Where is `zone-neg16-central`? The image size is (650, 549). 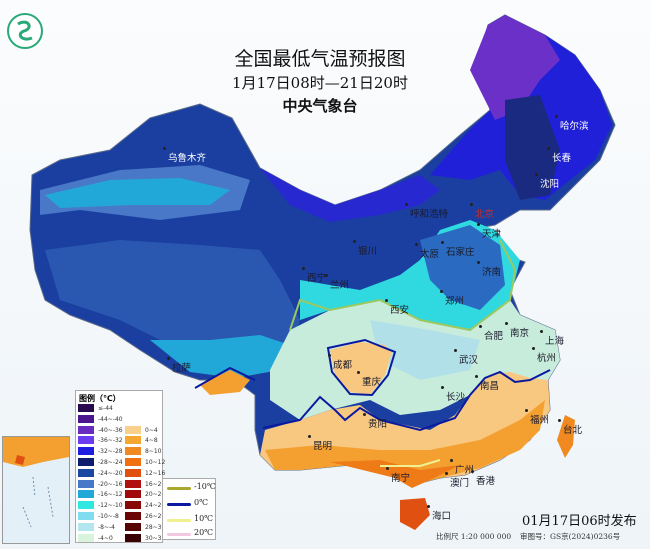
zone-neg16-central is located at coordinates (462, 267).